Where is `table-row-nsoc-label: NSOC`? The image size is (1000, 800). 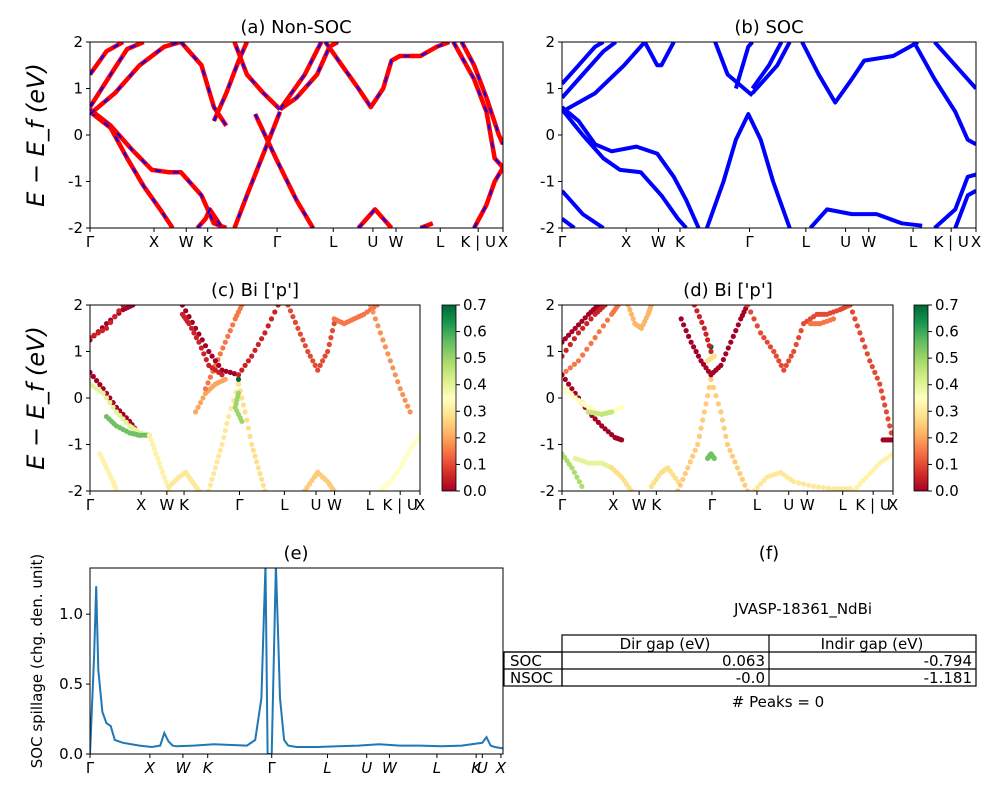 table-row-nsoc-label: NSOC is located at coordinates (531, 678).